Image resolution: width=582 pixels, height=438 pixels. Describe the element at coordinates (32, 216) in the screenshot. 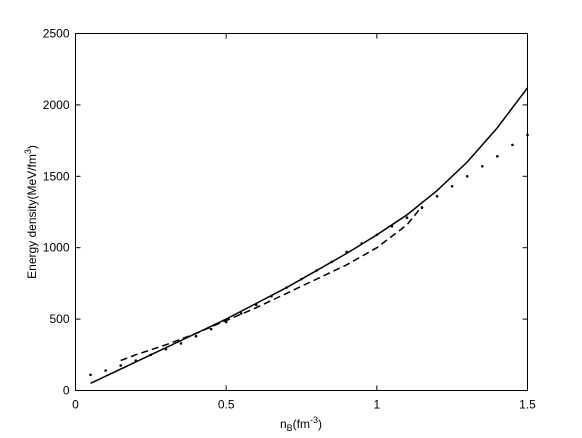

I see `y-label-part: Energy density(MeV/fm` at that location.